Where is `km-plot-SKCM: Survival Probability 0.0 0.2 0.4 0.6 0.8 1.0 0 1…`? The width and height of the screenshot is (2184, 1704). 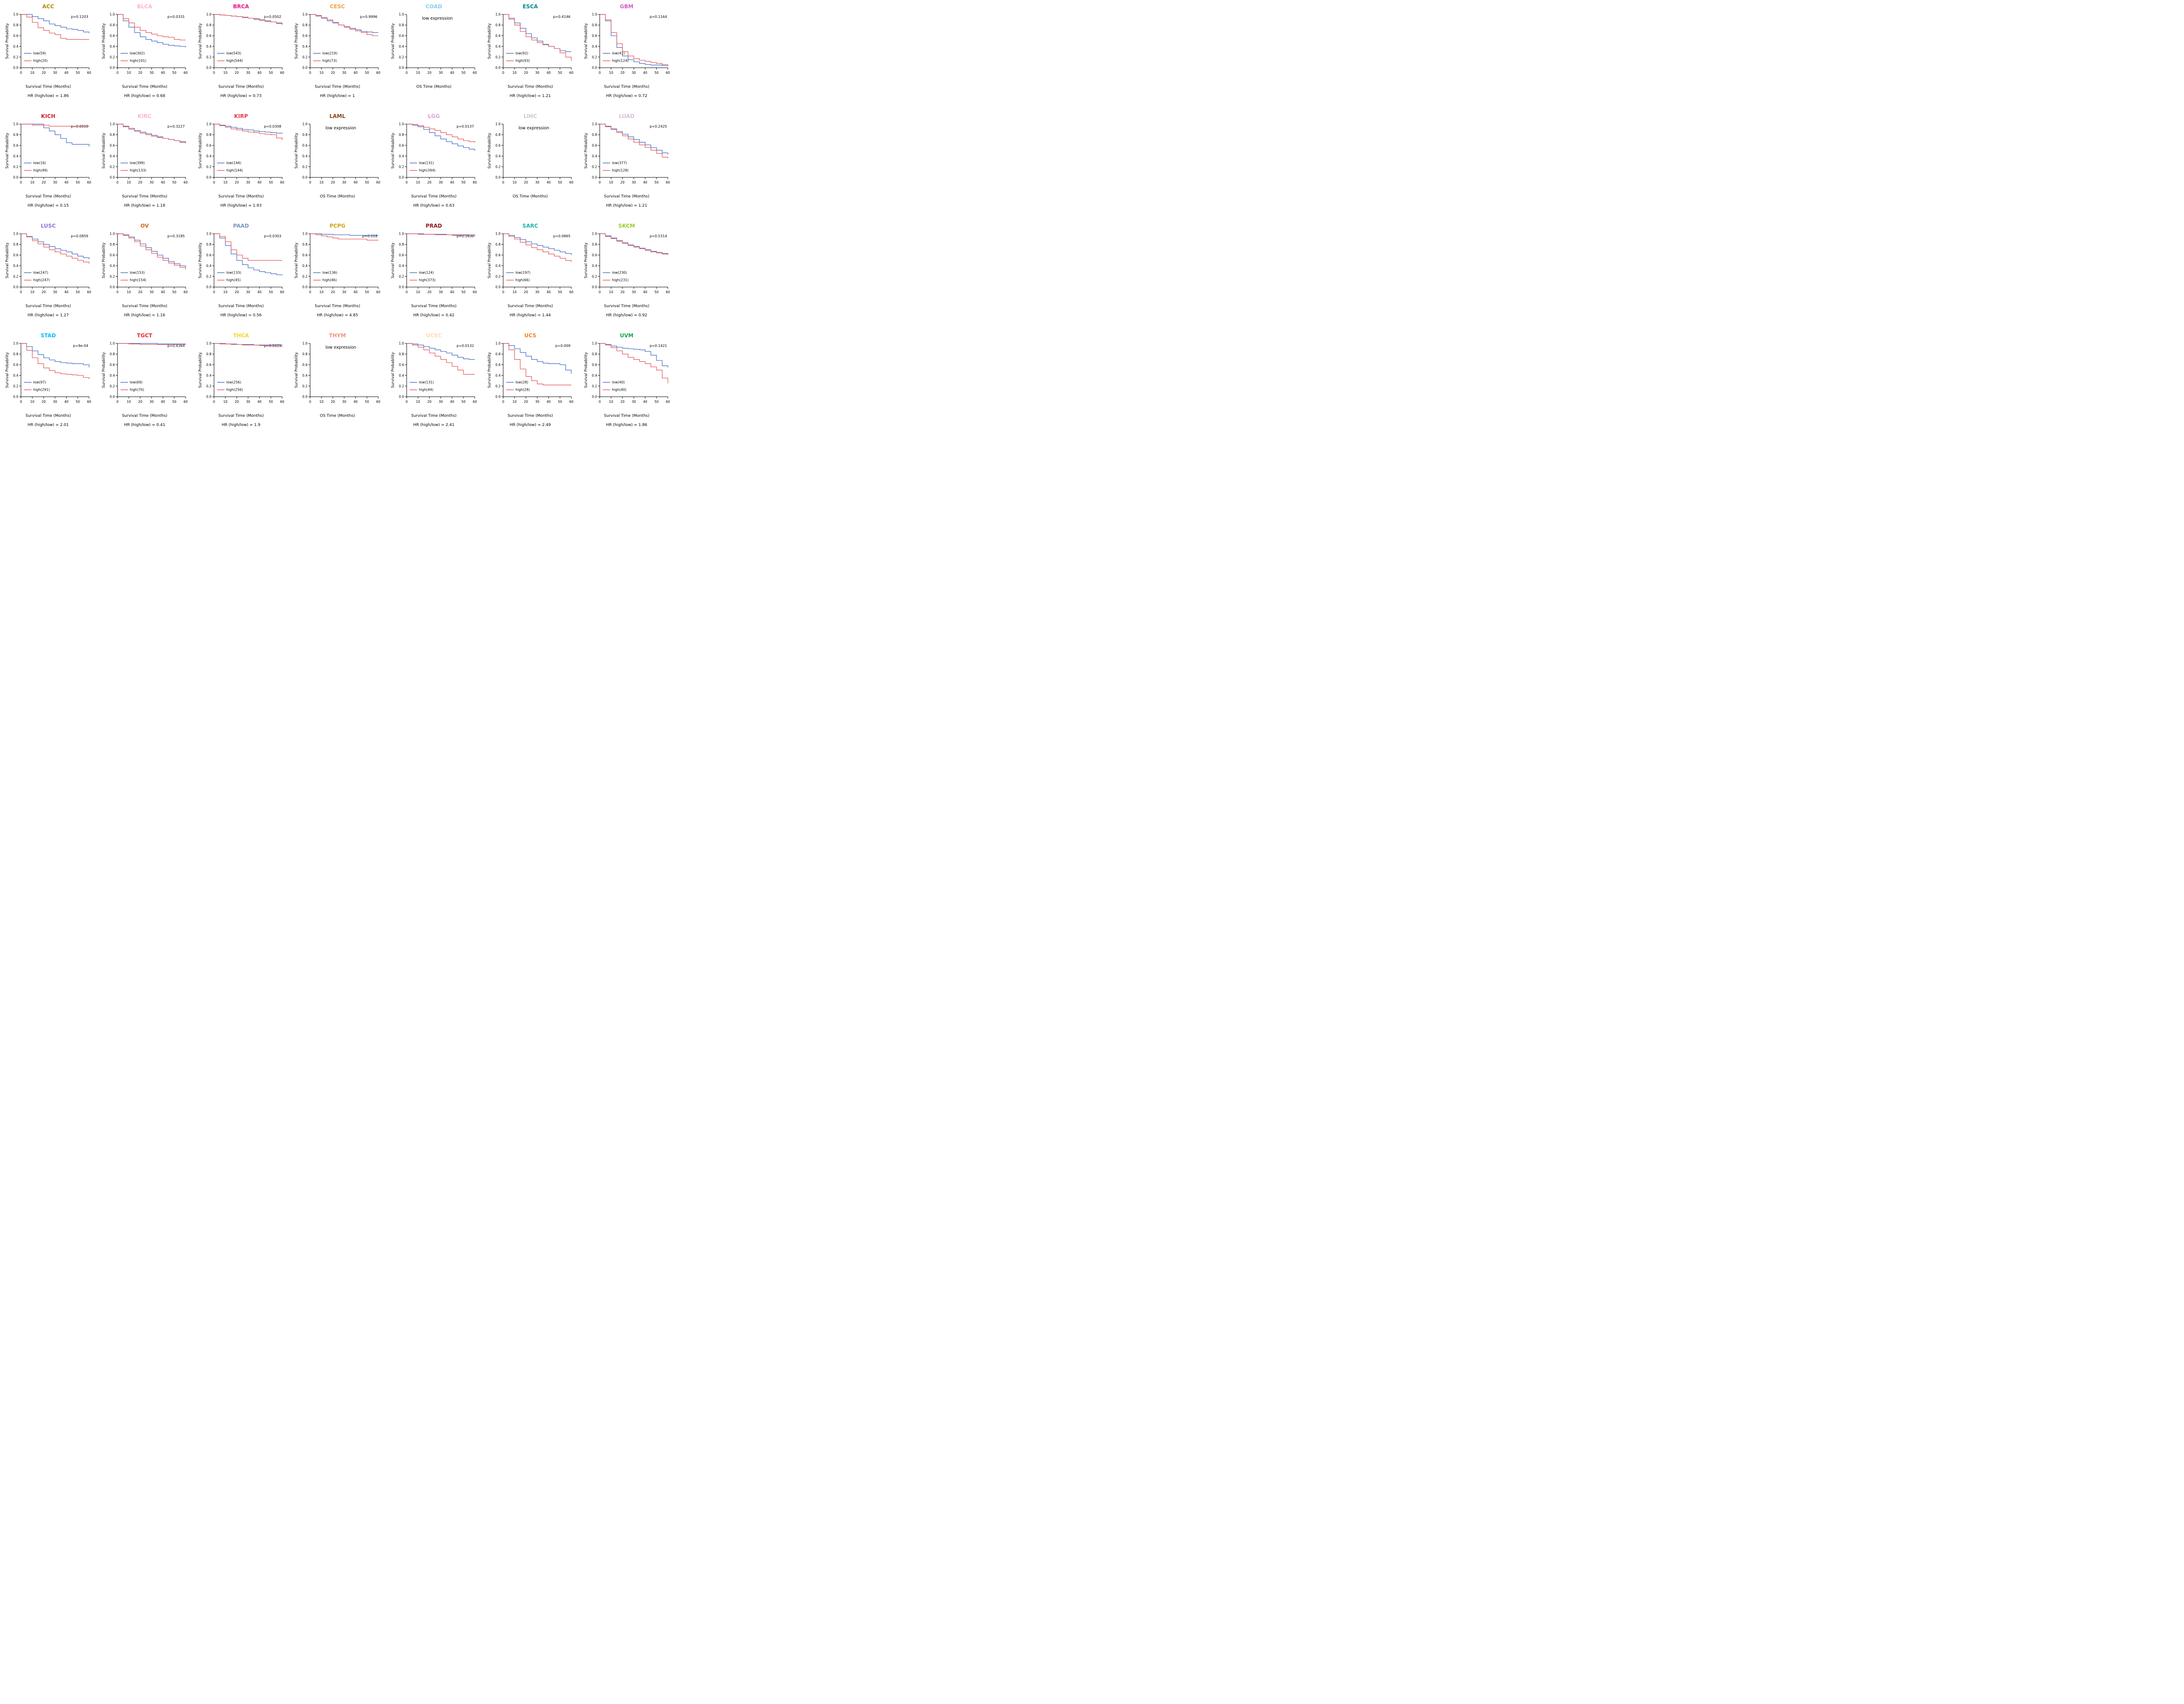
km-plot-SKCM: Survival Probability 0.0 0.2 0.4 0.6 0.8 1.0 0 1… is located at coordinates (627, 263).